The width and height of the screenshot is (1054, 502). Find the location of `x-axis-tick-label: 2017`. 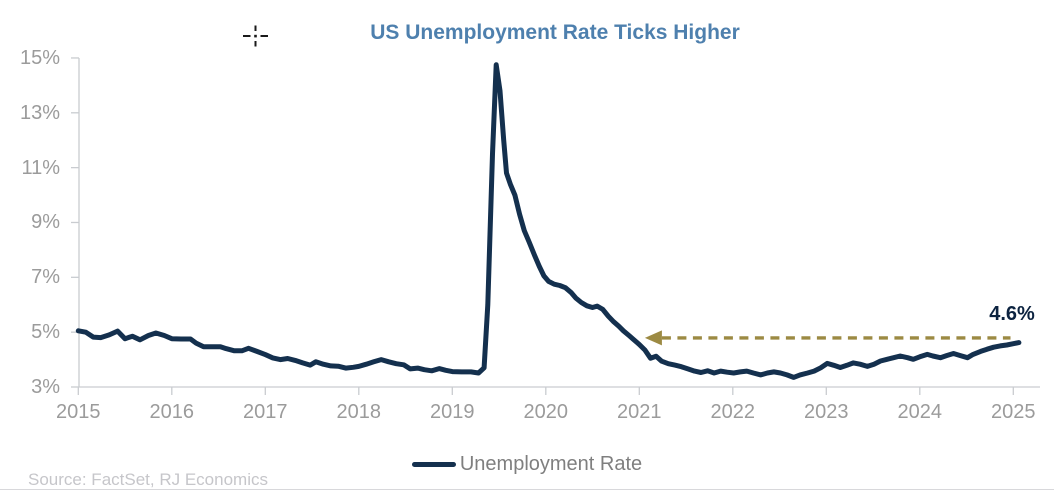

x-axis-tick-label: 2017 is located at coordinates (265, 412).